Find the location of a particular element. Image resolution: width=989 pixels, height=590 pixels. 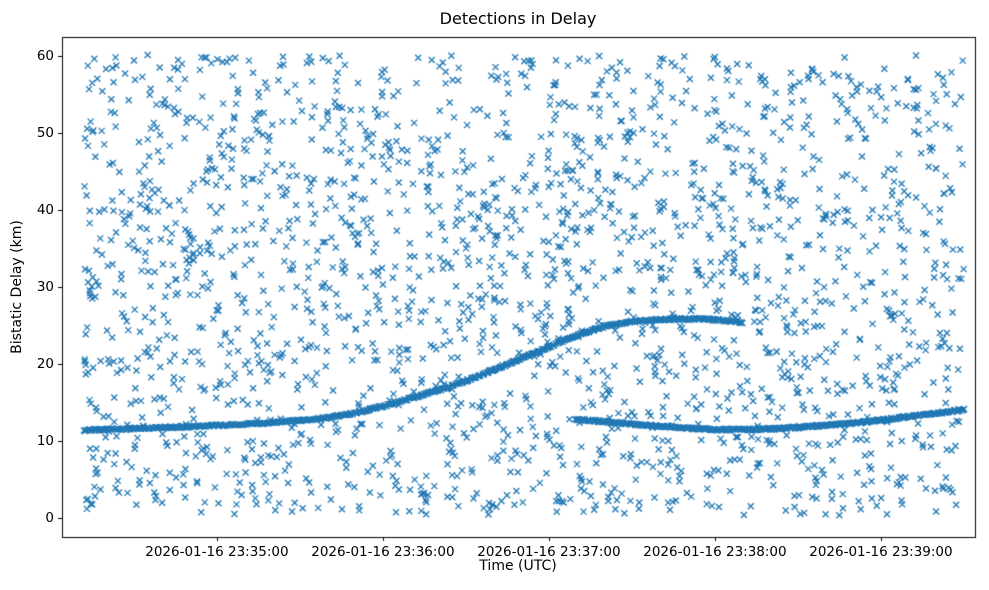

y-tick-label: 60 is located at coordinates (45, 56).